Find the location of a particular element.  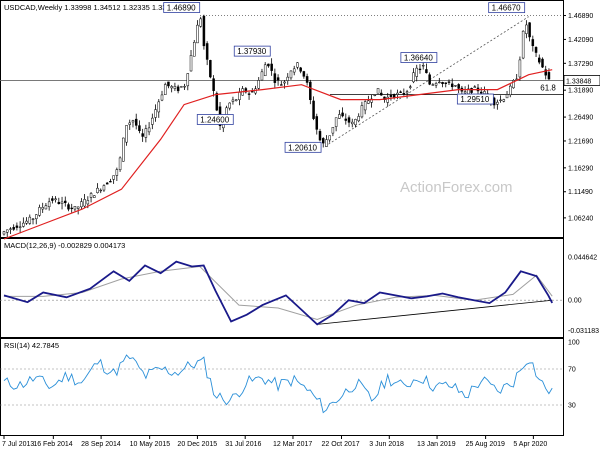

rsi-ytick-label: 30 is located at coordinates (572, 406).